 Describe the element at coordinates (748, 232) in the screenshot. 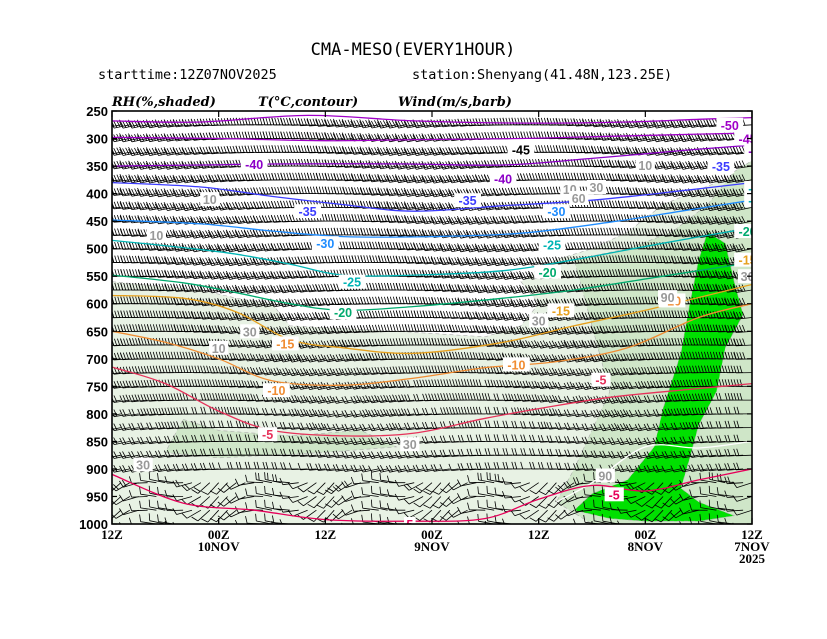

I see `contour-label-text: -20` at that location.